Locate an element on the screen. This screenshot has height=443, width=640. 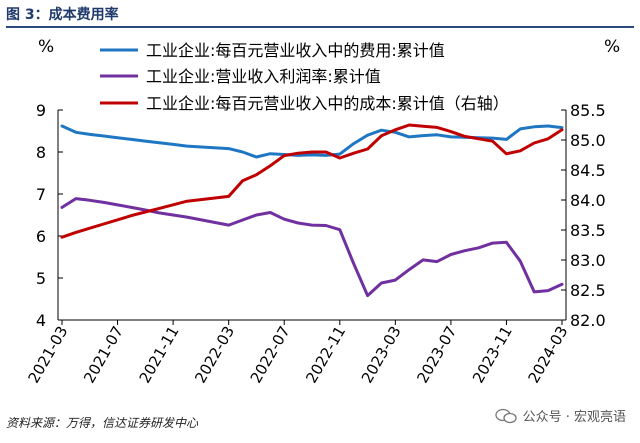
x-tick-label: 2021-11 is located at coordinates (159, 354).